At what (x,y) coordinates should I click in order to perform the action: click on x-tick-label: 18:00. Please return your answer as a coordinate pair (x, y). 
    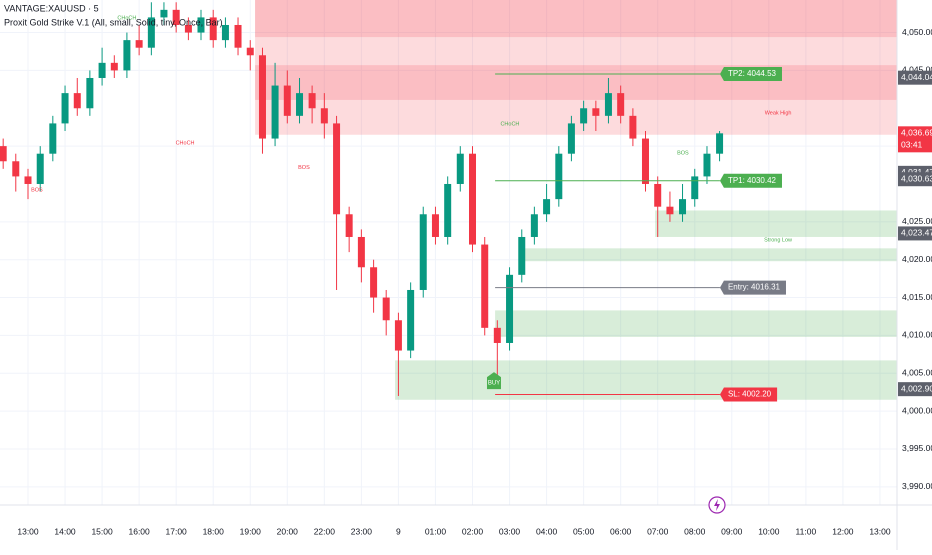
    Looking at the image, I should click on (214, 531).